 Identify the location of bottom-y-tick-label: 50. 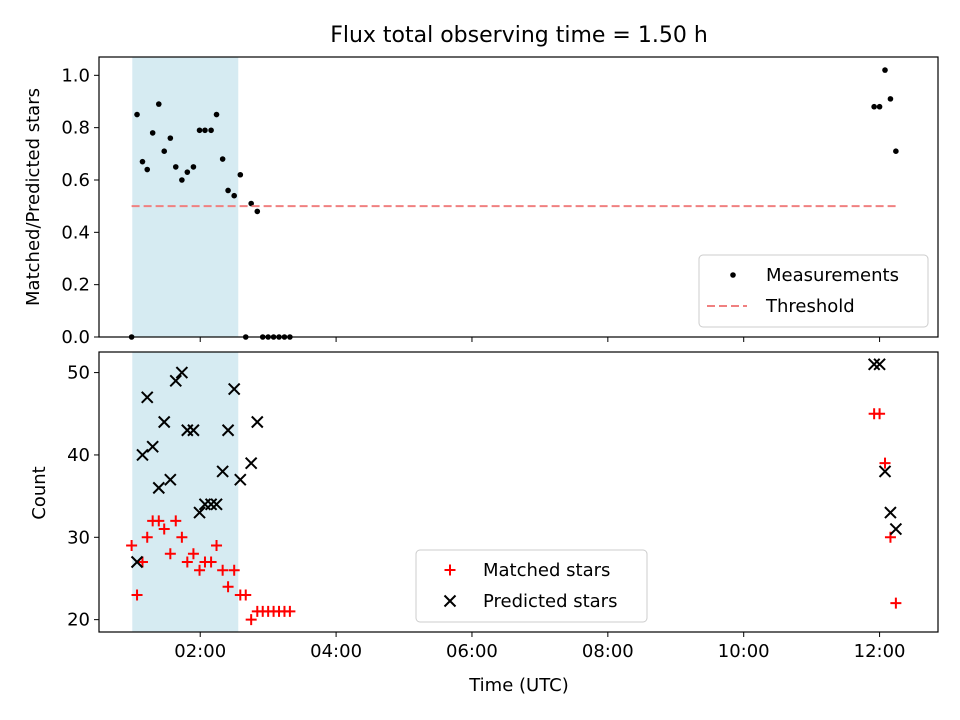
(78, 373).